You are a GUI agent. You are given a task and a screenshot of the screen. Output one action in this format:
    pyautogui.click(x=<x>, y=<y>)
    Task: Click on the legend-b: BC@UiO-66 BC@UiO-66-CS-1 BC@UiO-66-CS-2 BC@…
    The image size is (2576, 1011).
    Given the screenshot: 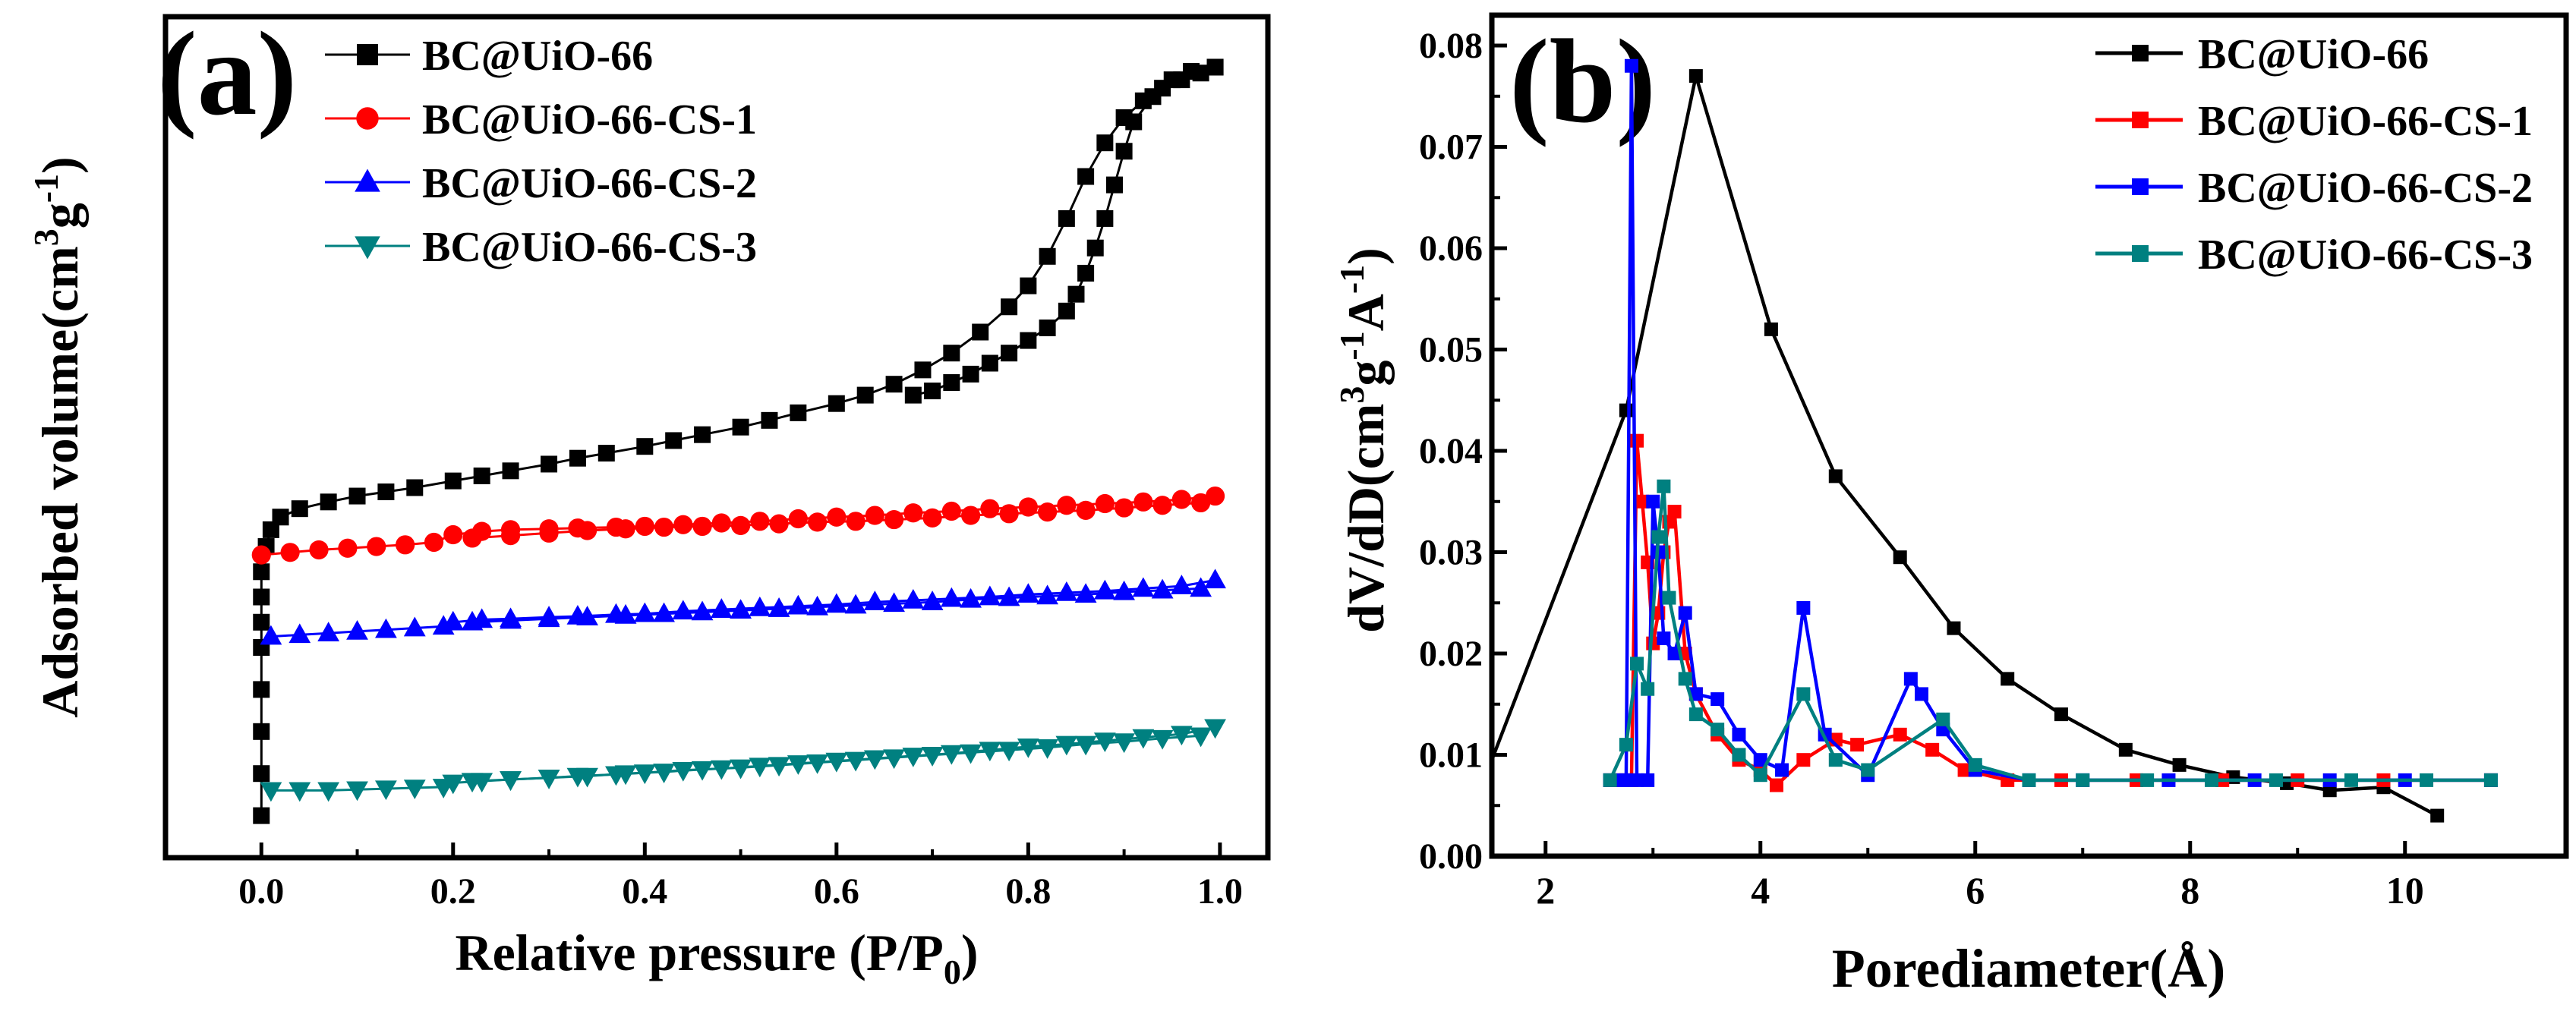 What is the action you would take?
    pyautogui.click(x=2314, y=155)
    